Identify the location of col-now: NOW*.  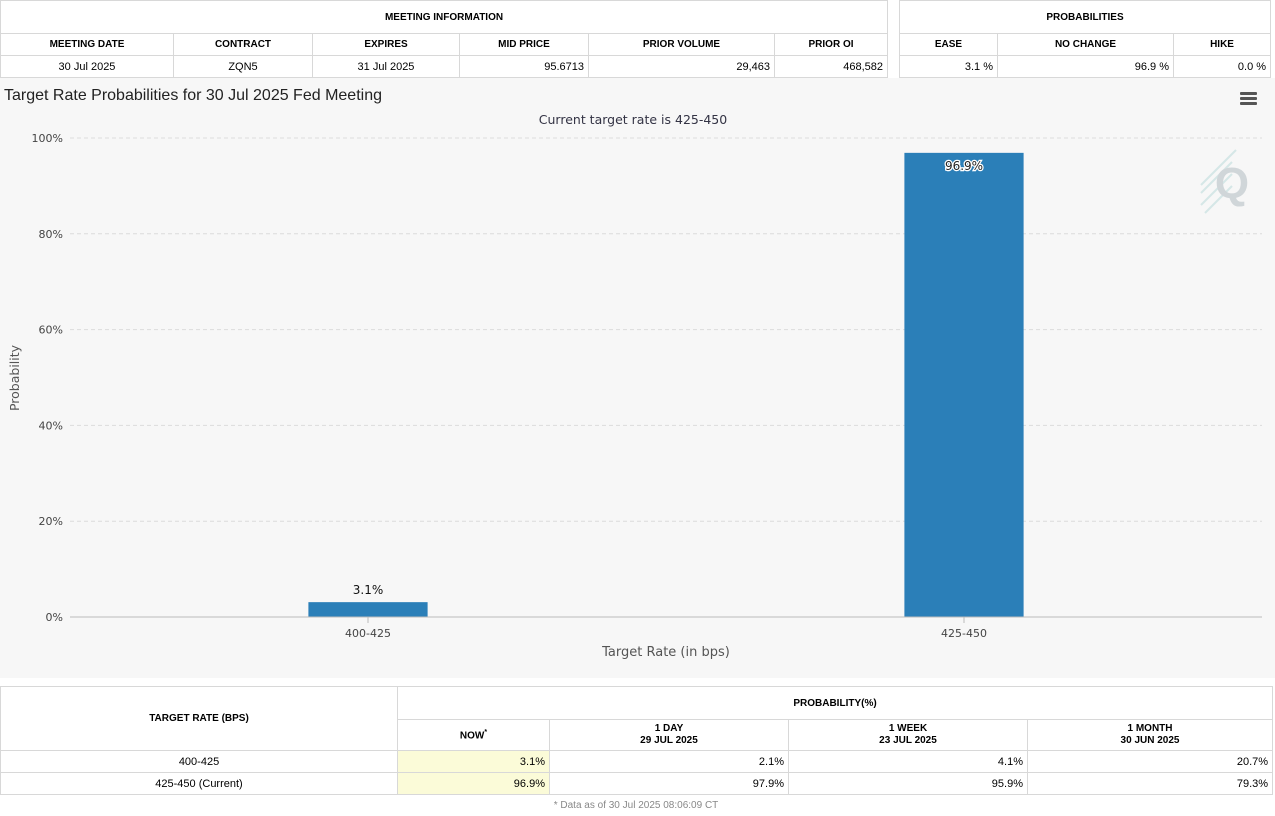
(473, 735).